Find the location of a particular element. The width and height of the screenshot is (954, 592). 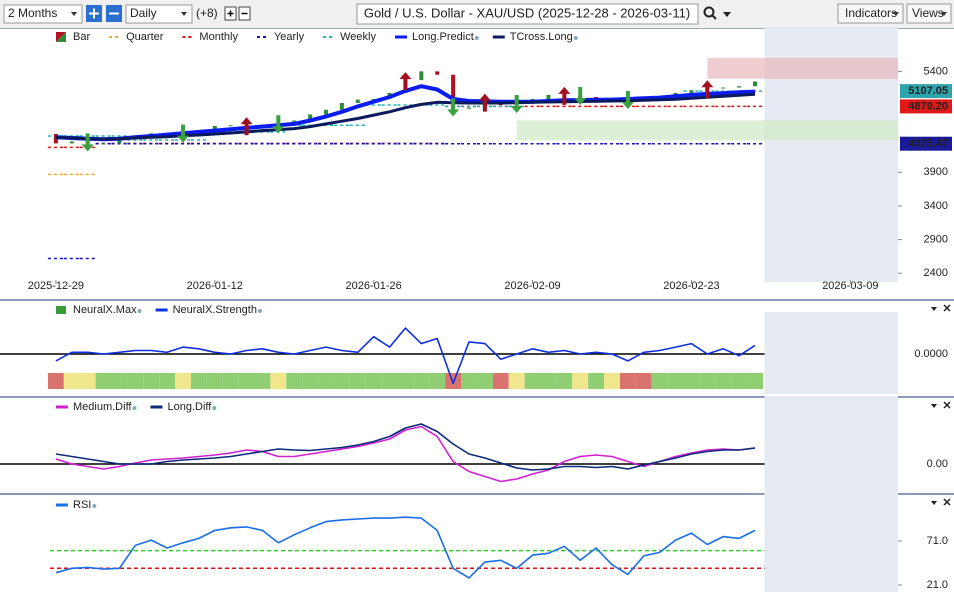

indicators-label: Indicators is located at coordinates (871, 13).